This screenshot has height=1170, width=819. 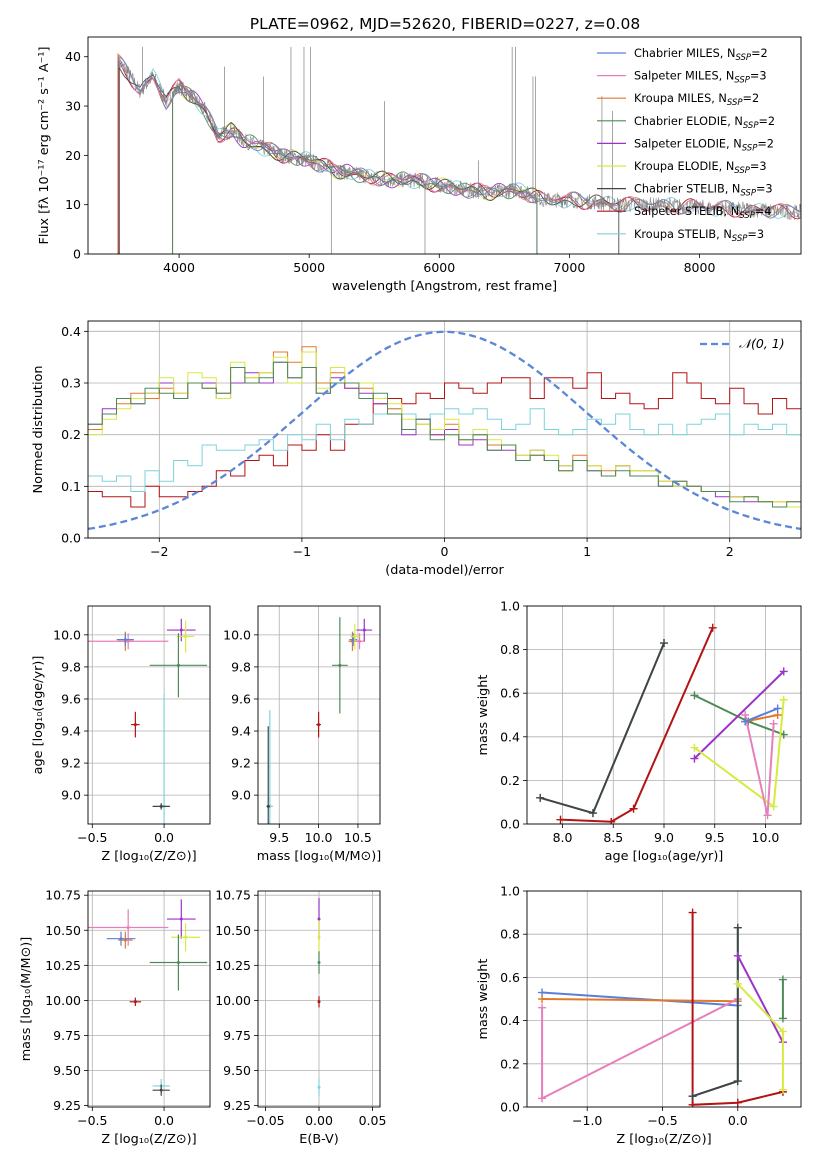 I want to click on model-spectrum-line, so click(x=459, y=154).